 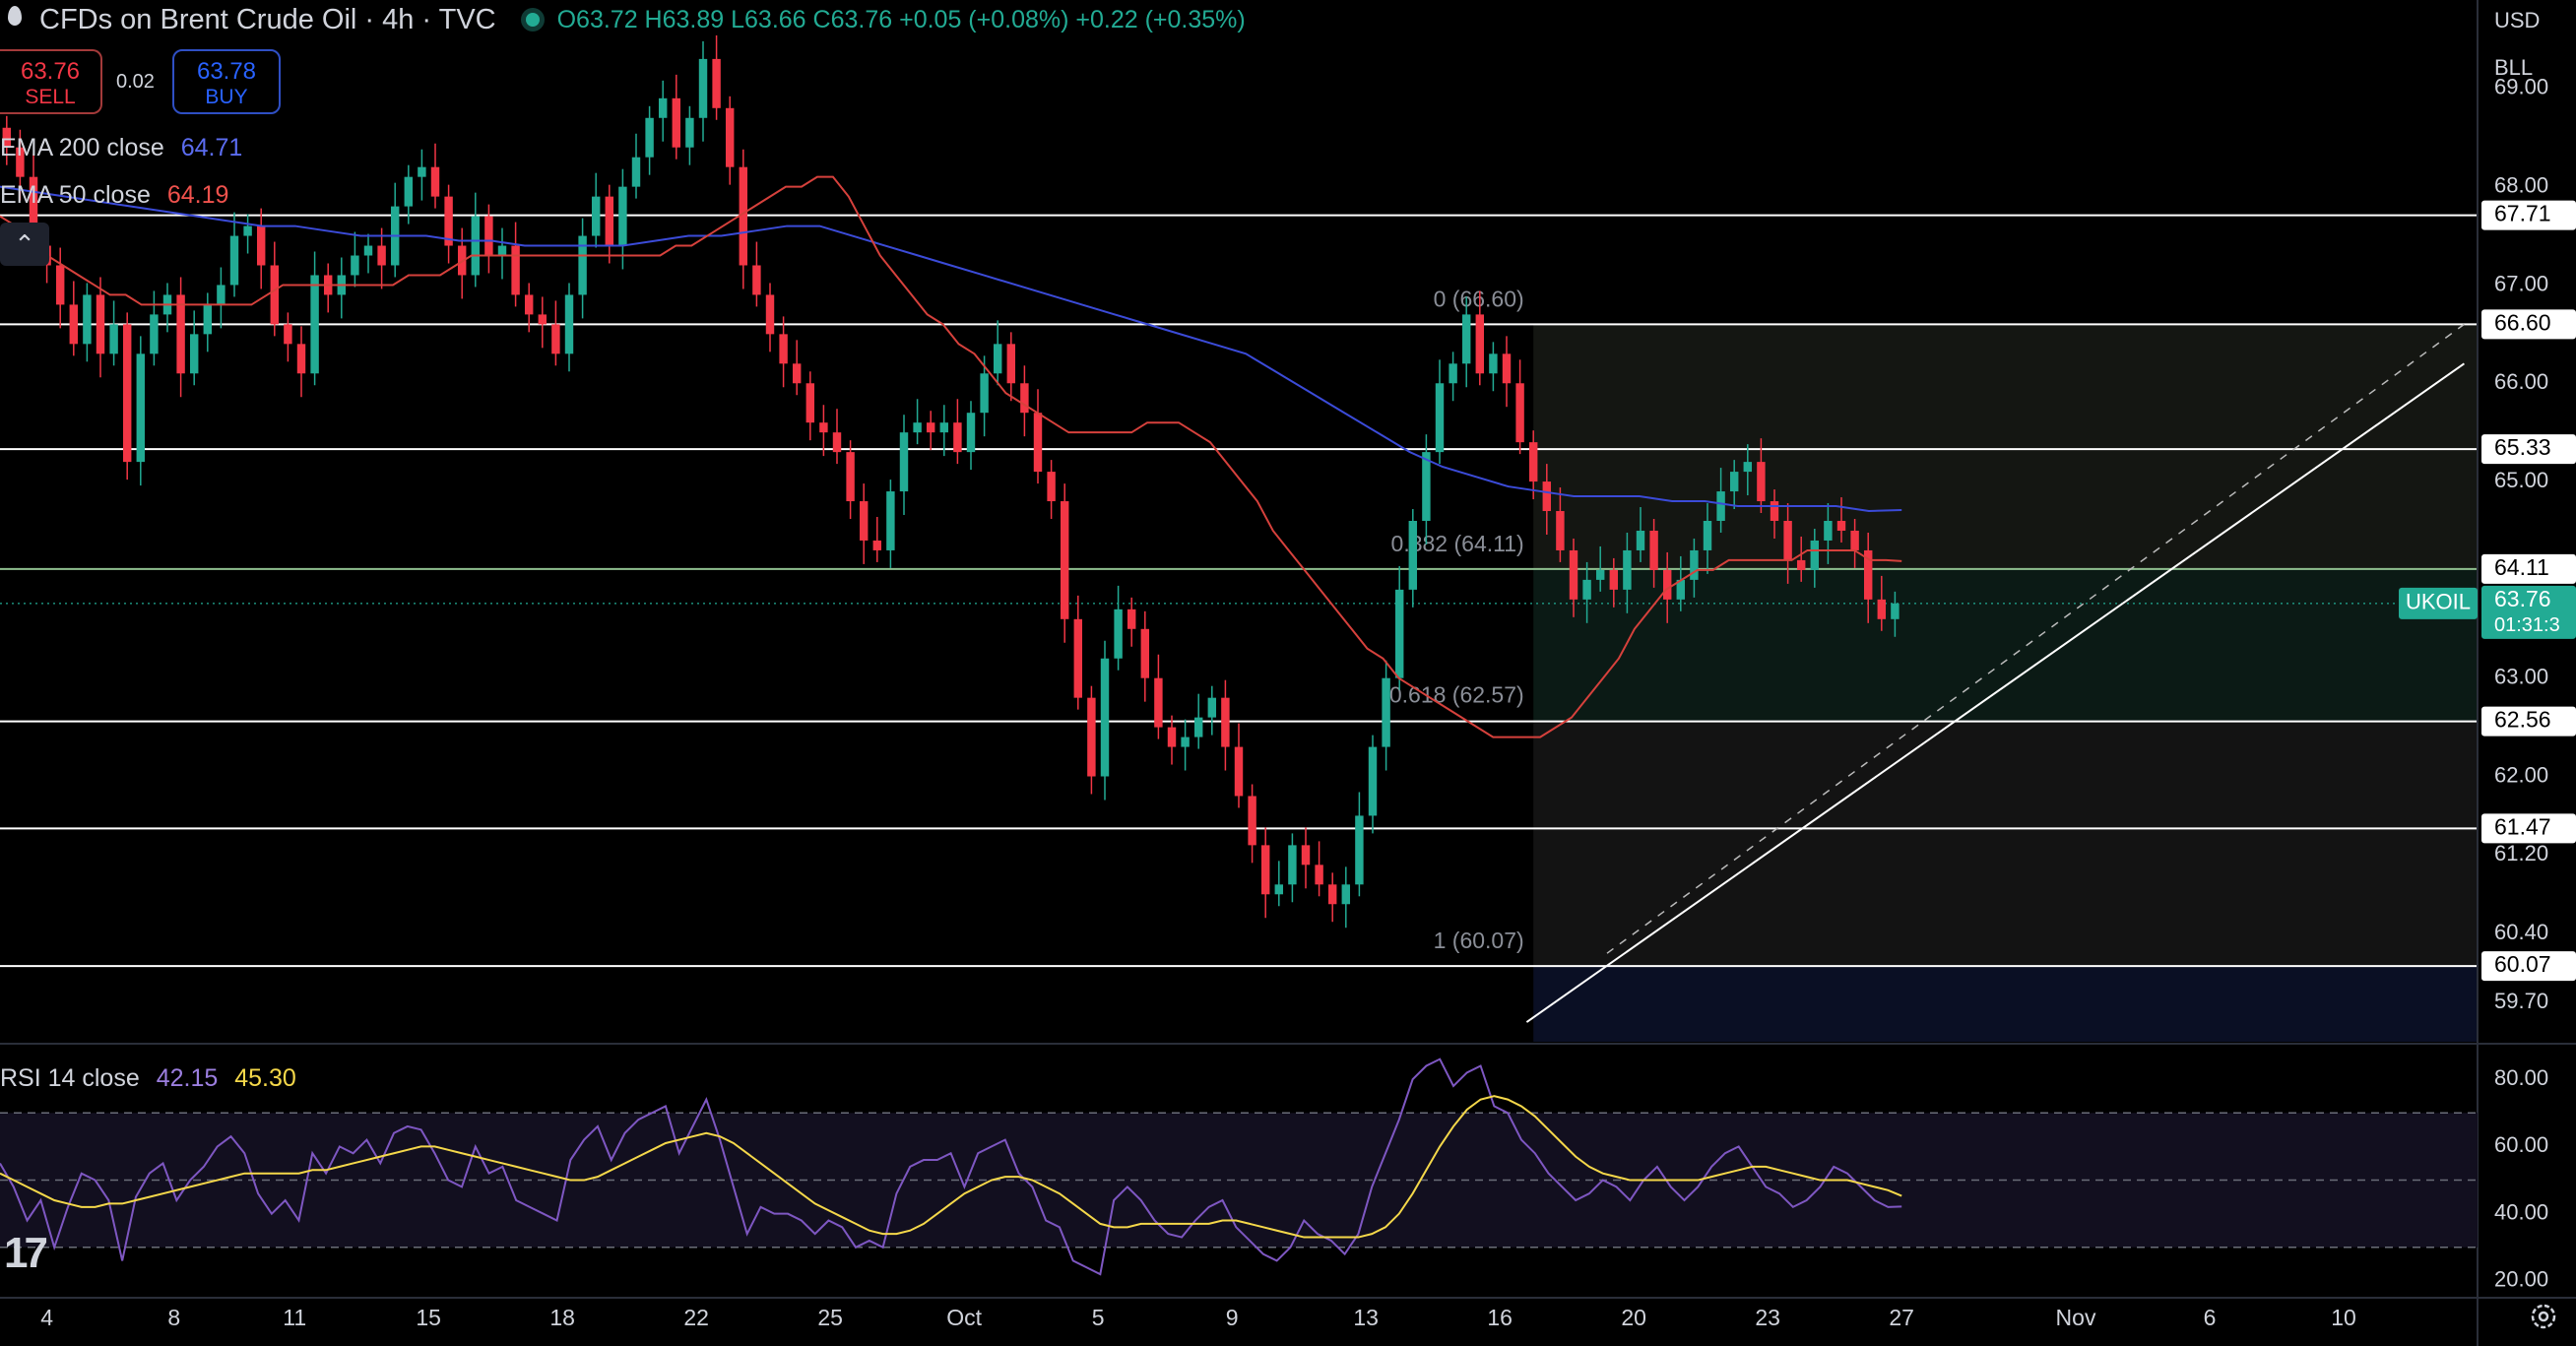 What do you see at coordinates (2514, 67) in the screenshot?
I see `unit-label: BLL` at bounding box center [2514, 67].